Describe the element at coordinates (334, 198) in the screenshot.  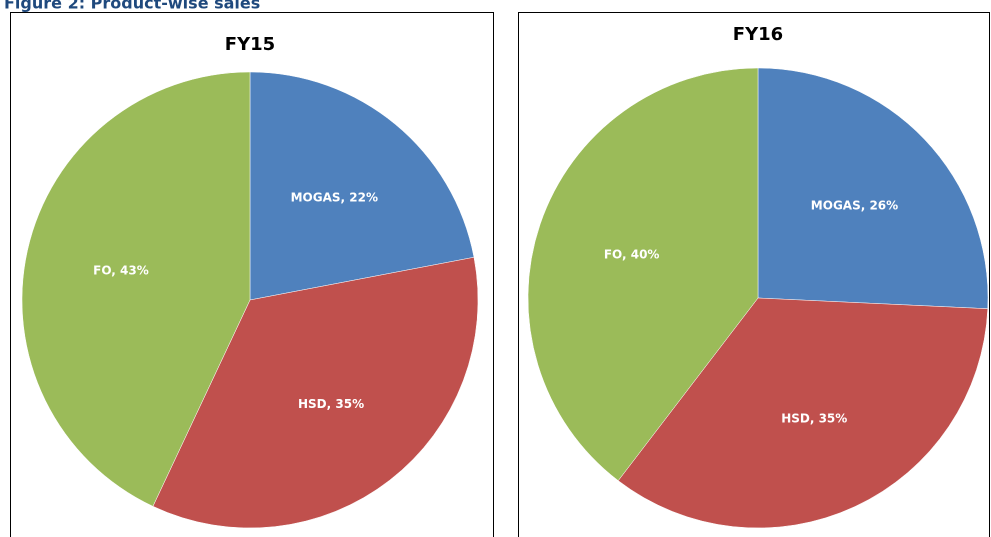
I see `data-label: MOGAS, 22%` at that location.